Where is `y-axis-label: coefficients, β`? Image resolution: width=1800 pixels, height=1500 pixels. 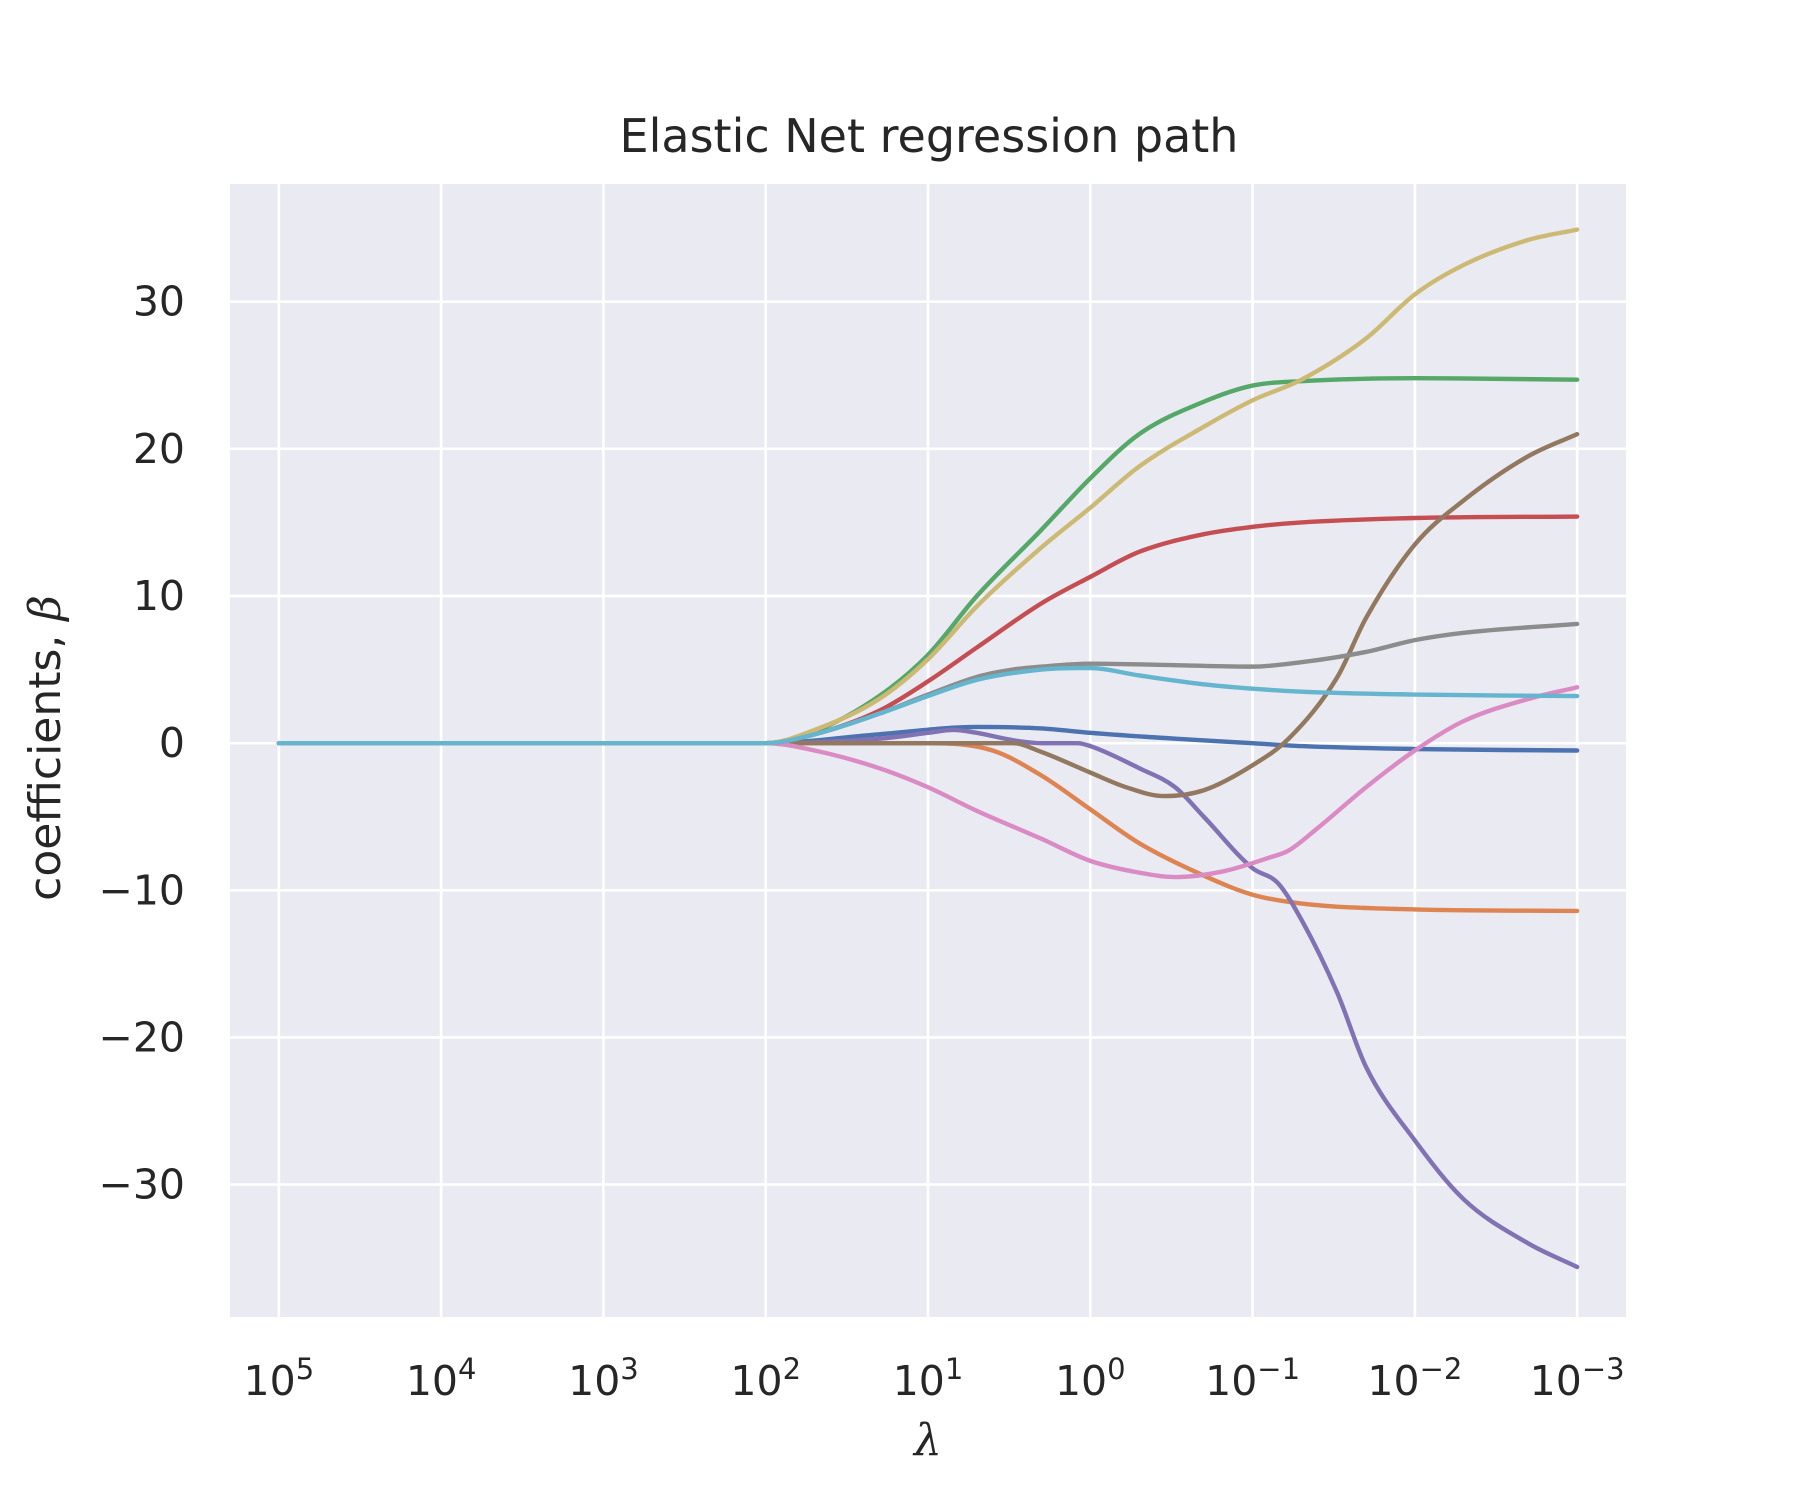 y-axis-label: coefficients, β is located at coordinates (45, 748).